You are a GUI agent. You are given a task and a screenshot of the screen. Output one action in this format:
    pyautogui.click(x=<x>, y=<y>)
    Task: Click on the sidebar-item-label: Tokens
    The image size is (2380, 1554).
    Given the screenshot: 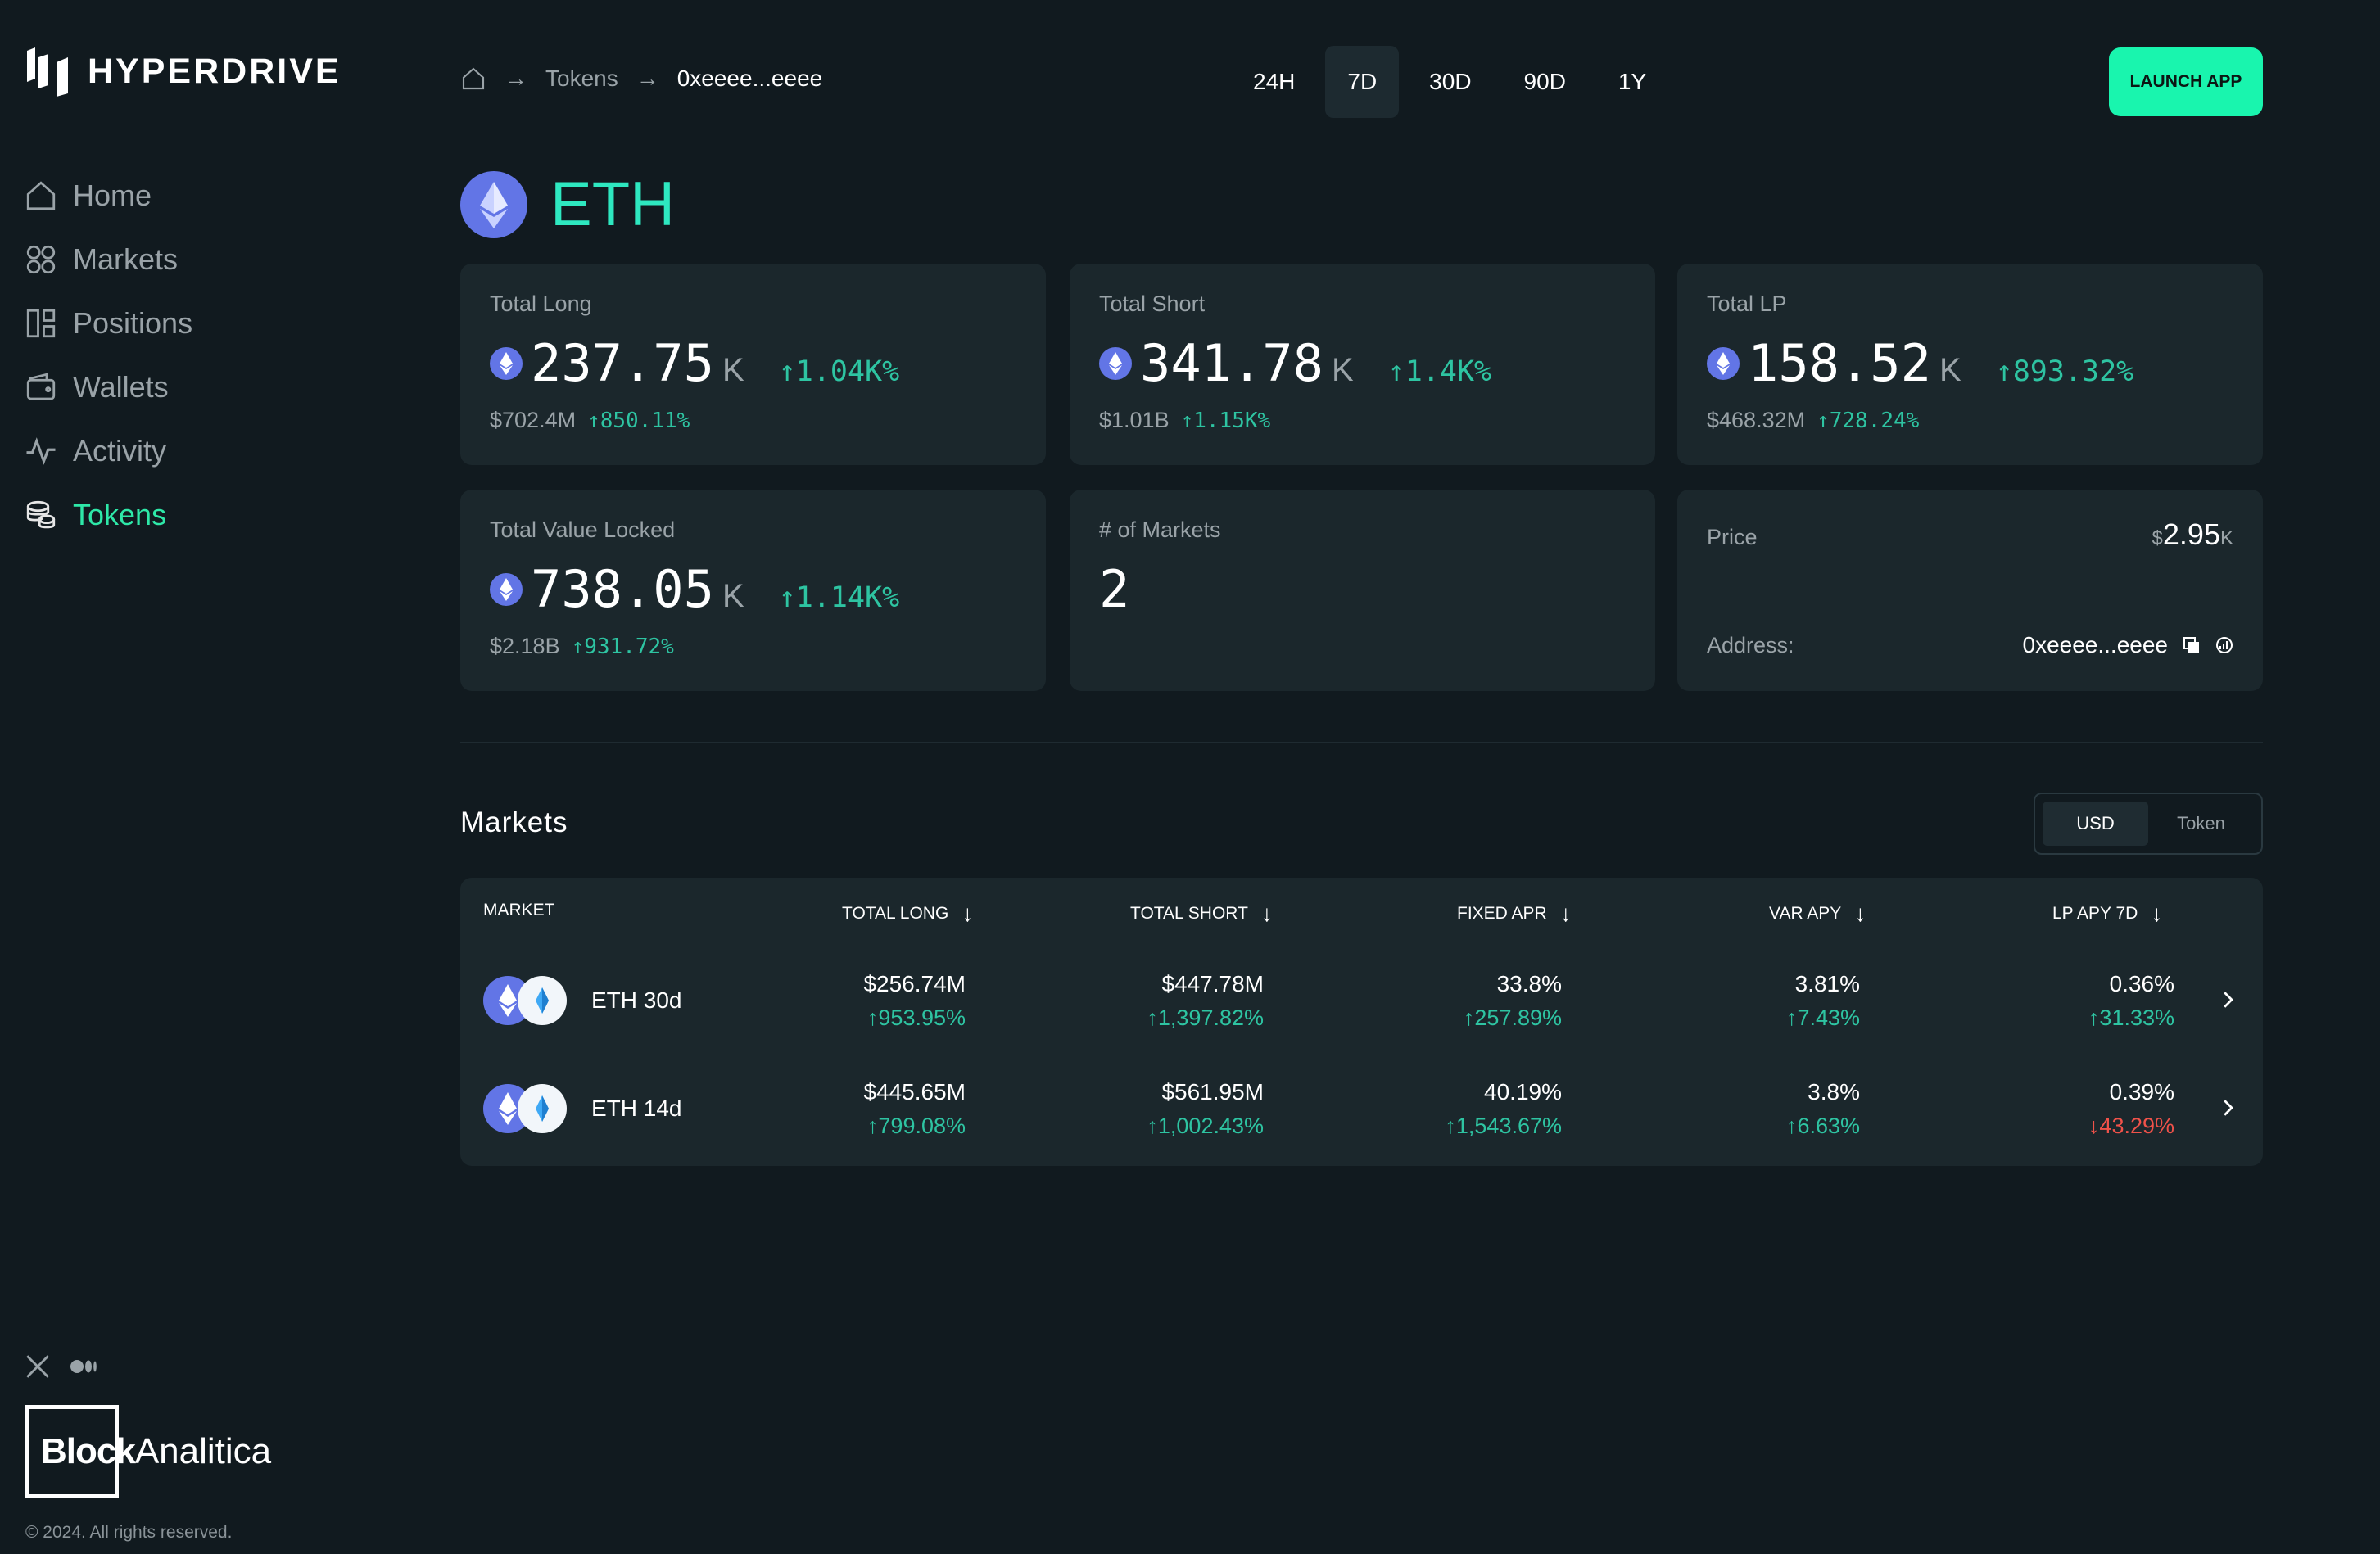 What is the action you would take?
    pyautogui.click(x=120, y=514)
    